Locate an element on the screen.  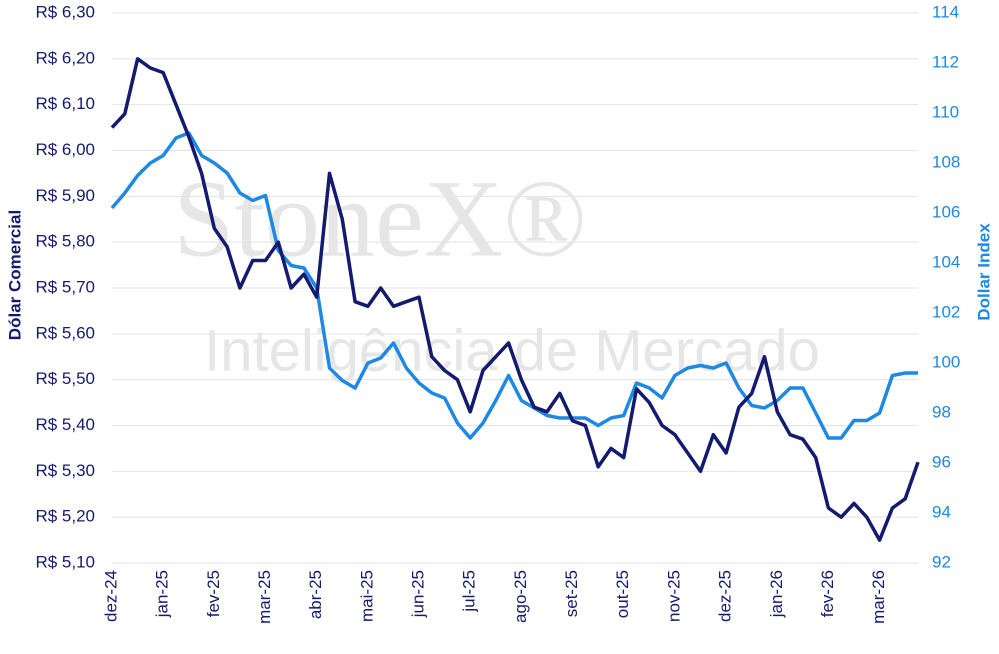
y2-tick-label: 102 is located at coordinates (946, 311).